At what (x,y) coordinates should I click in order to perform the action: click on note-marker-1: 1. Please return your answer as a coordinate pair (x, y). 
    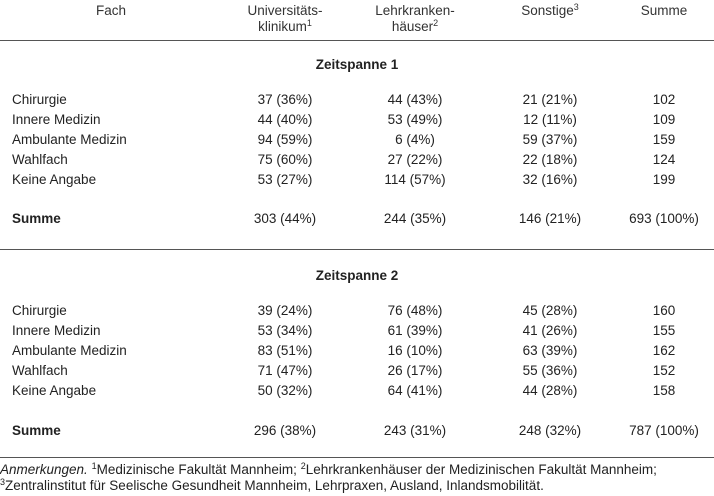
    Looking at the image, I should click on (94, 466).